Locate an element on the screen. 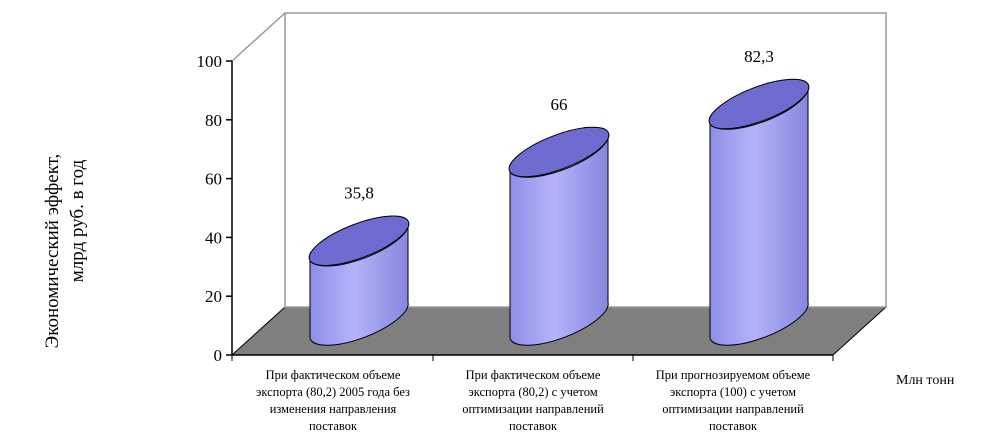 The width and height of the screenshot is (986, 445). bar-1: 35,8 is located at coordinates (359, 265).